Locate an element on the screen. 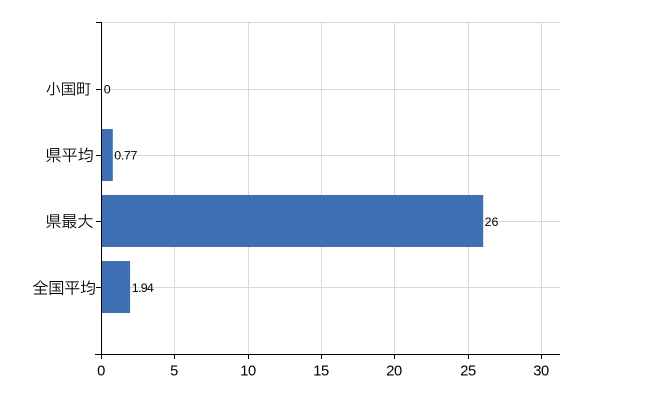 The image size is (650, 400). svg-text: 5 is located at coordinates (174, 372).